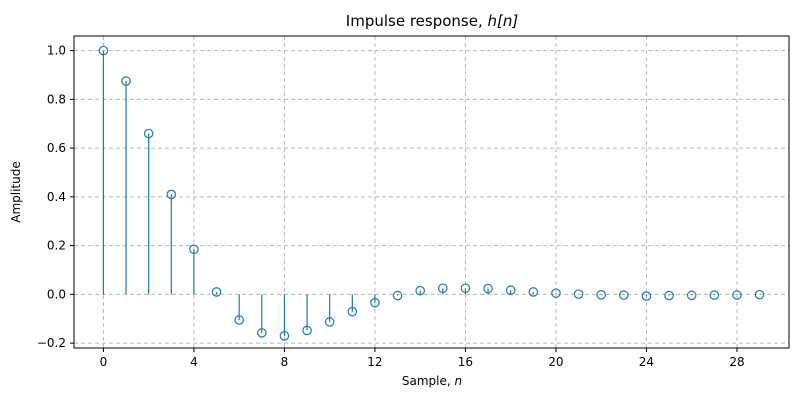 The image size is (800, 400). What do you see at coordinates (104, 362) in the screenshot?
I see `x-tick-label: 0` at bounding box center [104, 362].